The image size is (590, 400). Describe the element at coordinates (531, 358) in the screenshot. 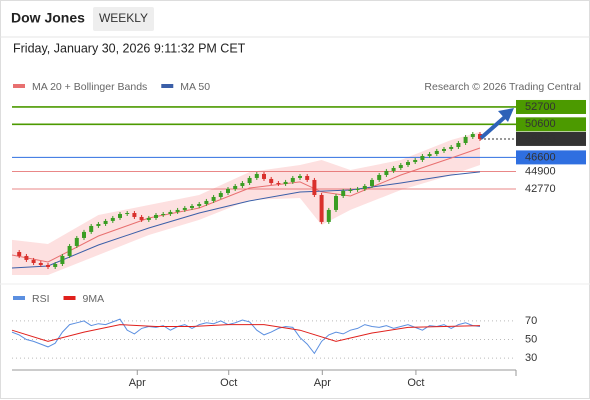

I see `y-tick-label: 30` at that location.